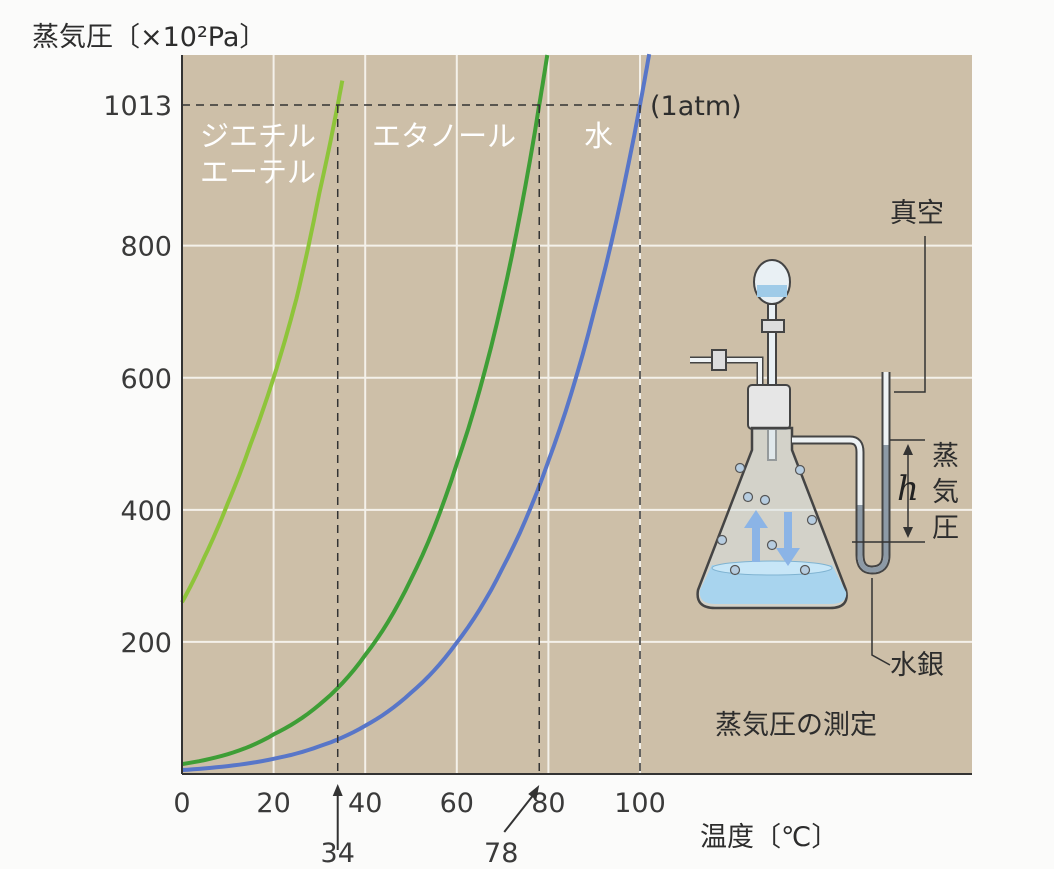 The height and width of the screenshot is (869, 1054). Describe the element at coordinates (945, 492) in the screenshot. I see `vapor-pressure-label: 蒸気圧` at that location.